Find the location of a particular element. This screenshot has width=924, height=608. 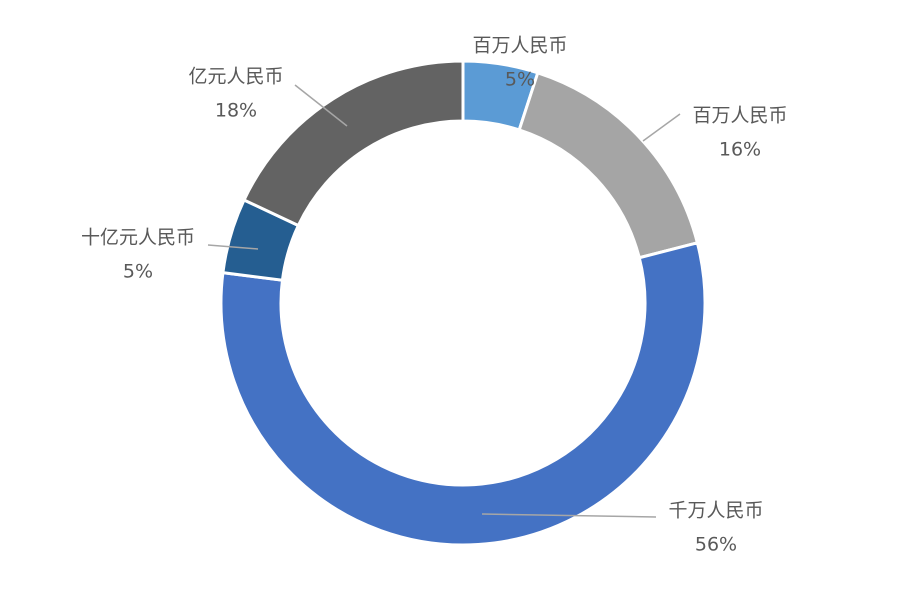

slice-percent-label: 16% is located at coordinates (740, 150).